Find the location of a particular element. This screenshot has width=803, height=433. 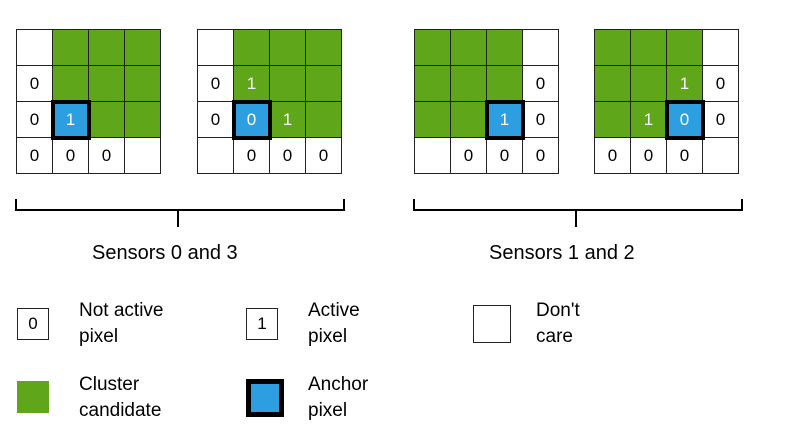

legend-anchor-label: Anchor pixel is located at coordinates (338, 397).